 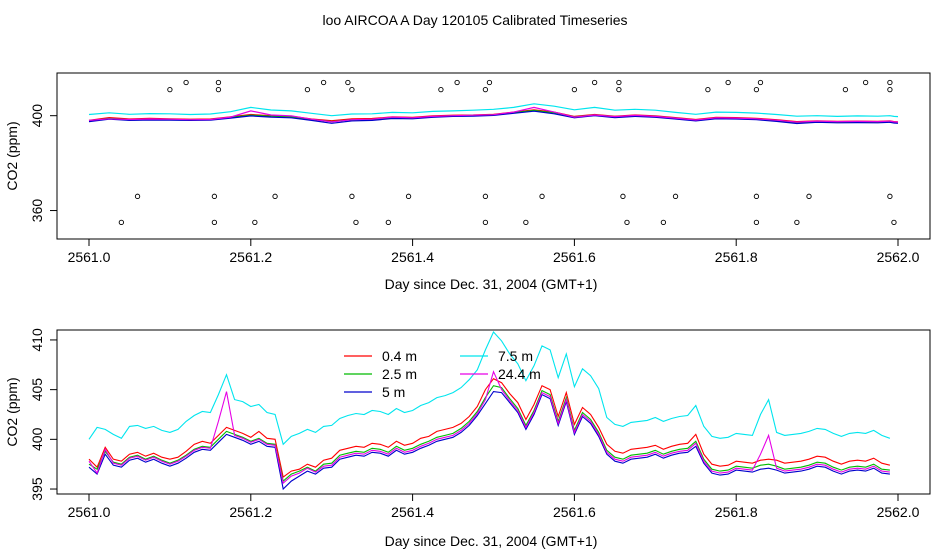 I want to click on x-tick-label-1-4: 2561.8, so click(x=736, y=512).